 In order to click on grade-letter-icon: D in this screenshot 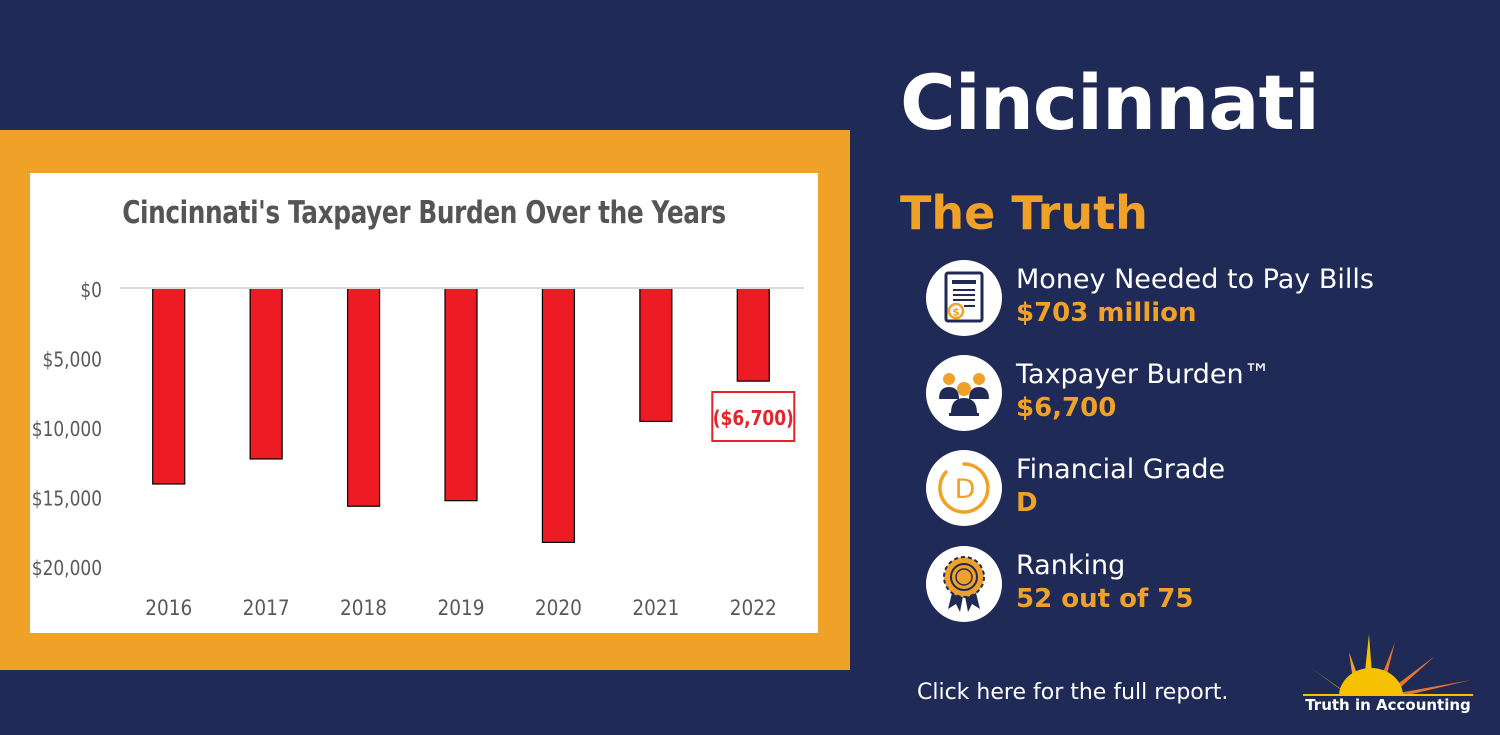, I will do `click(964, 488)`.